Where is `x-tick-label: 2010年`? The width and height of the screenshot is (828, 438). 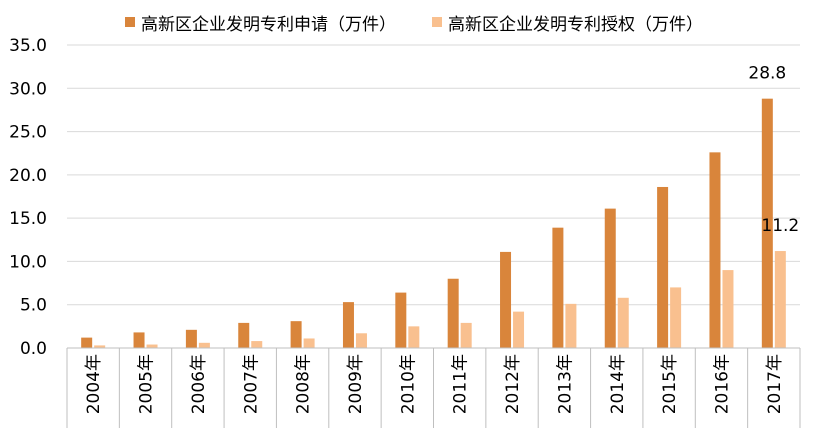 x-tick-label: 2010年 is located at coordinates (408, 384).